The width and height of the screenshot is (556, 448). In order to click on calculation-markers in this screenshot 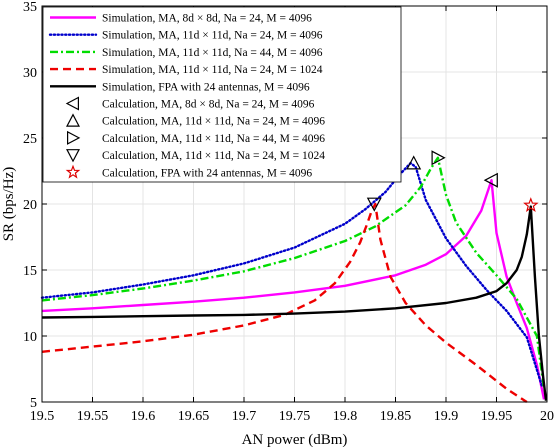, I will do `click(452, 181)`.